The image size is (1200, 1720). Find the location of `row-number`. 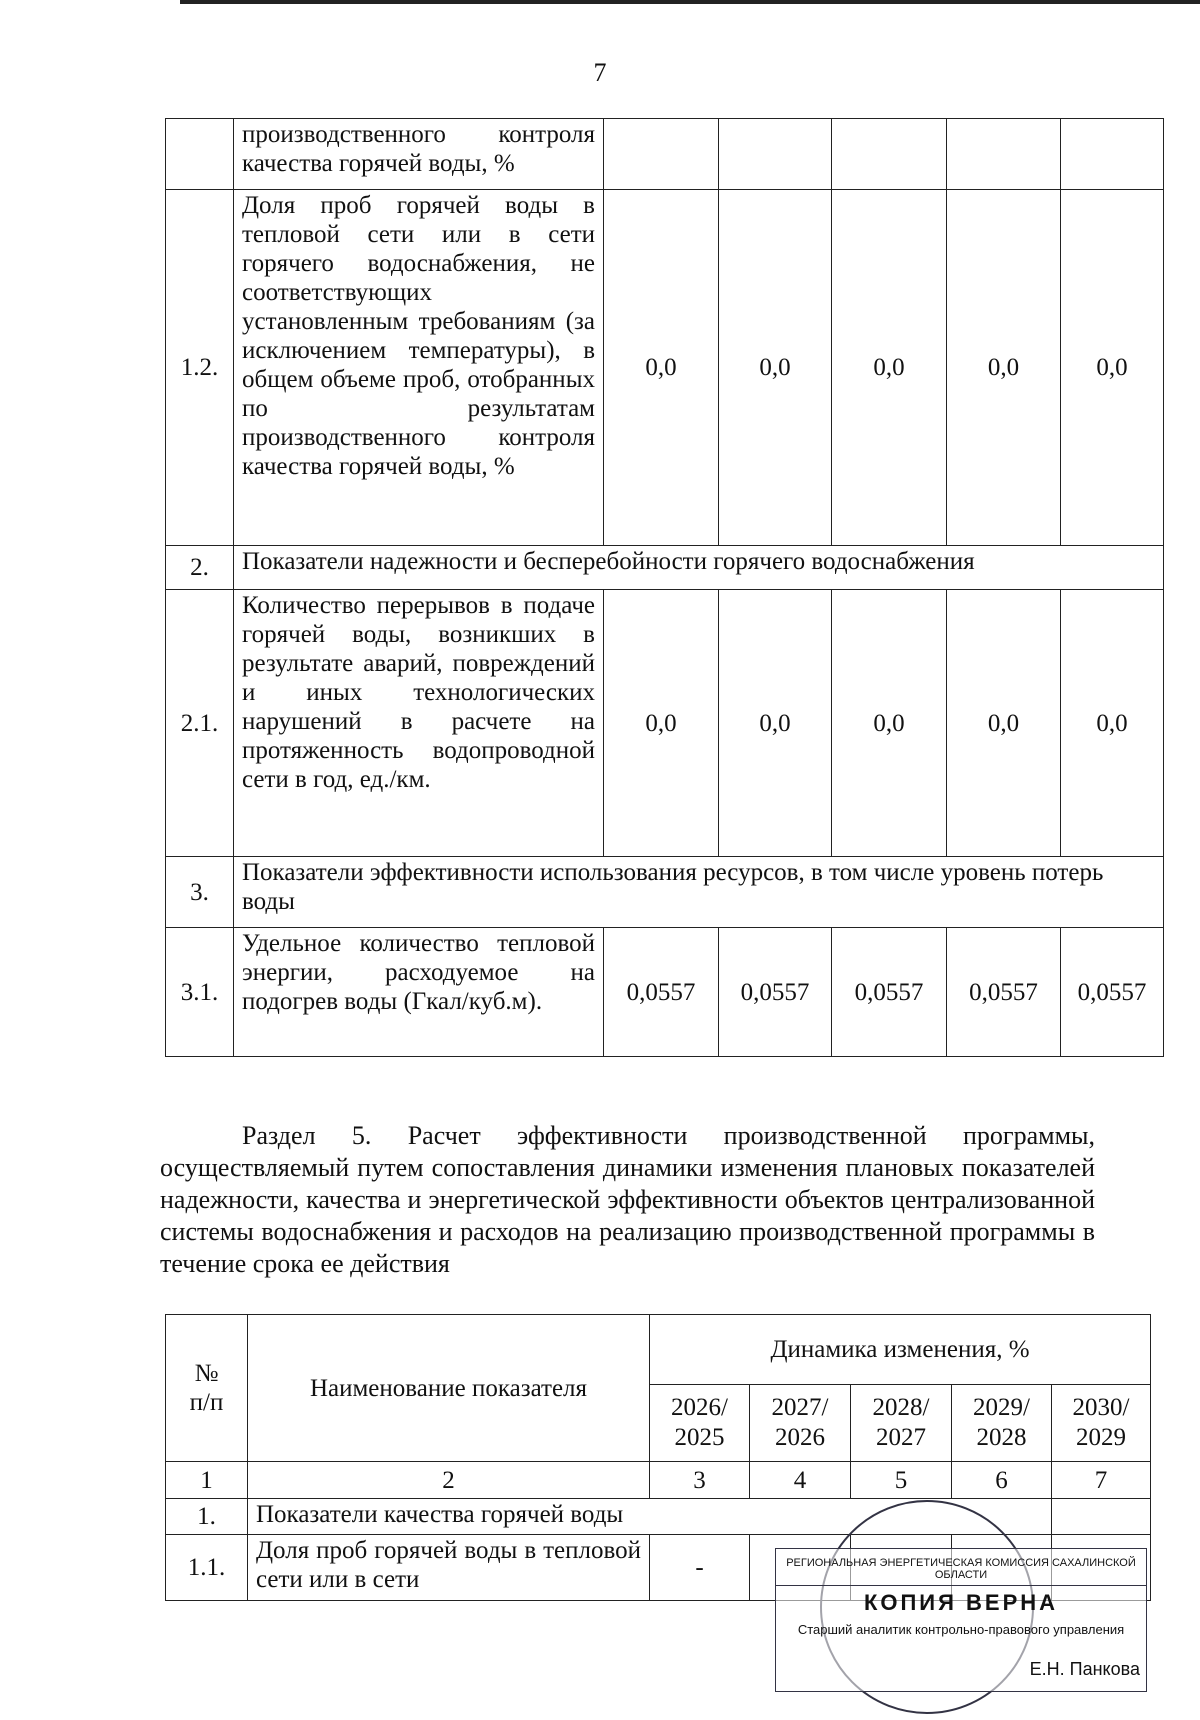

row-number is located at coordinates (199, 154).